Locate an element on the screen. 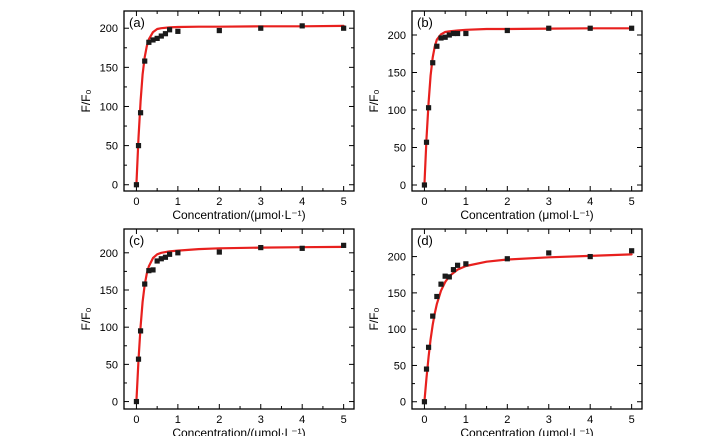 This screenshot has height=436, width=722. x-tick-label: 4 is located at coordinates (590, 420).